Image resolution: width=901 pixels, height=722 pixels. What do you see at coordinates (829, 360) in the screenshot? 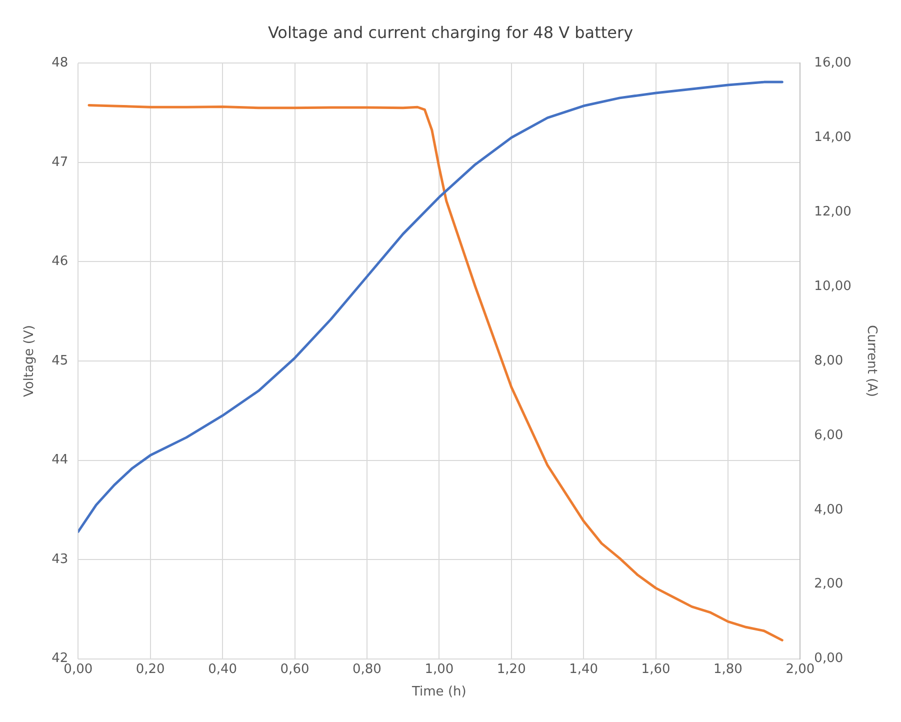
I see `y2-tick-label: 8,00` at bounding box center [829, 360].